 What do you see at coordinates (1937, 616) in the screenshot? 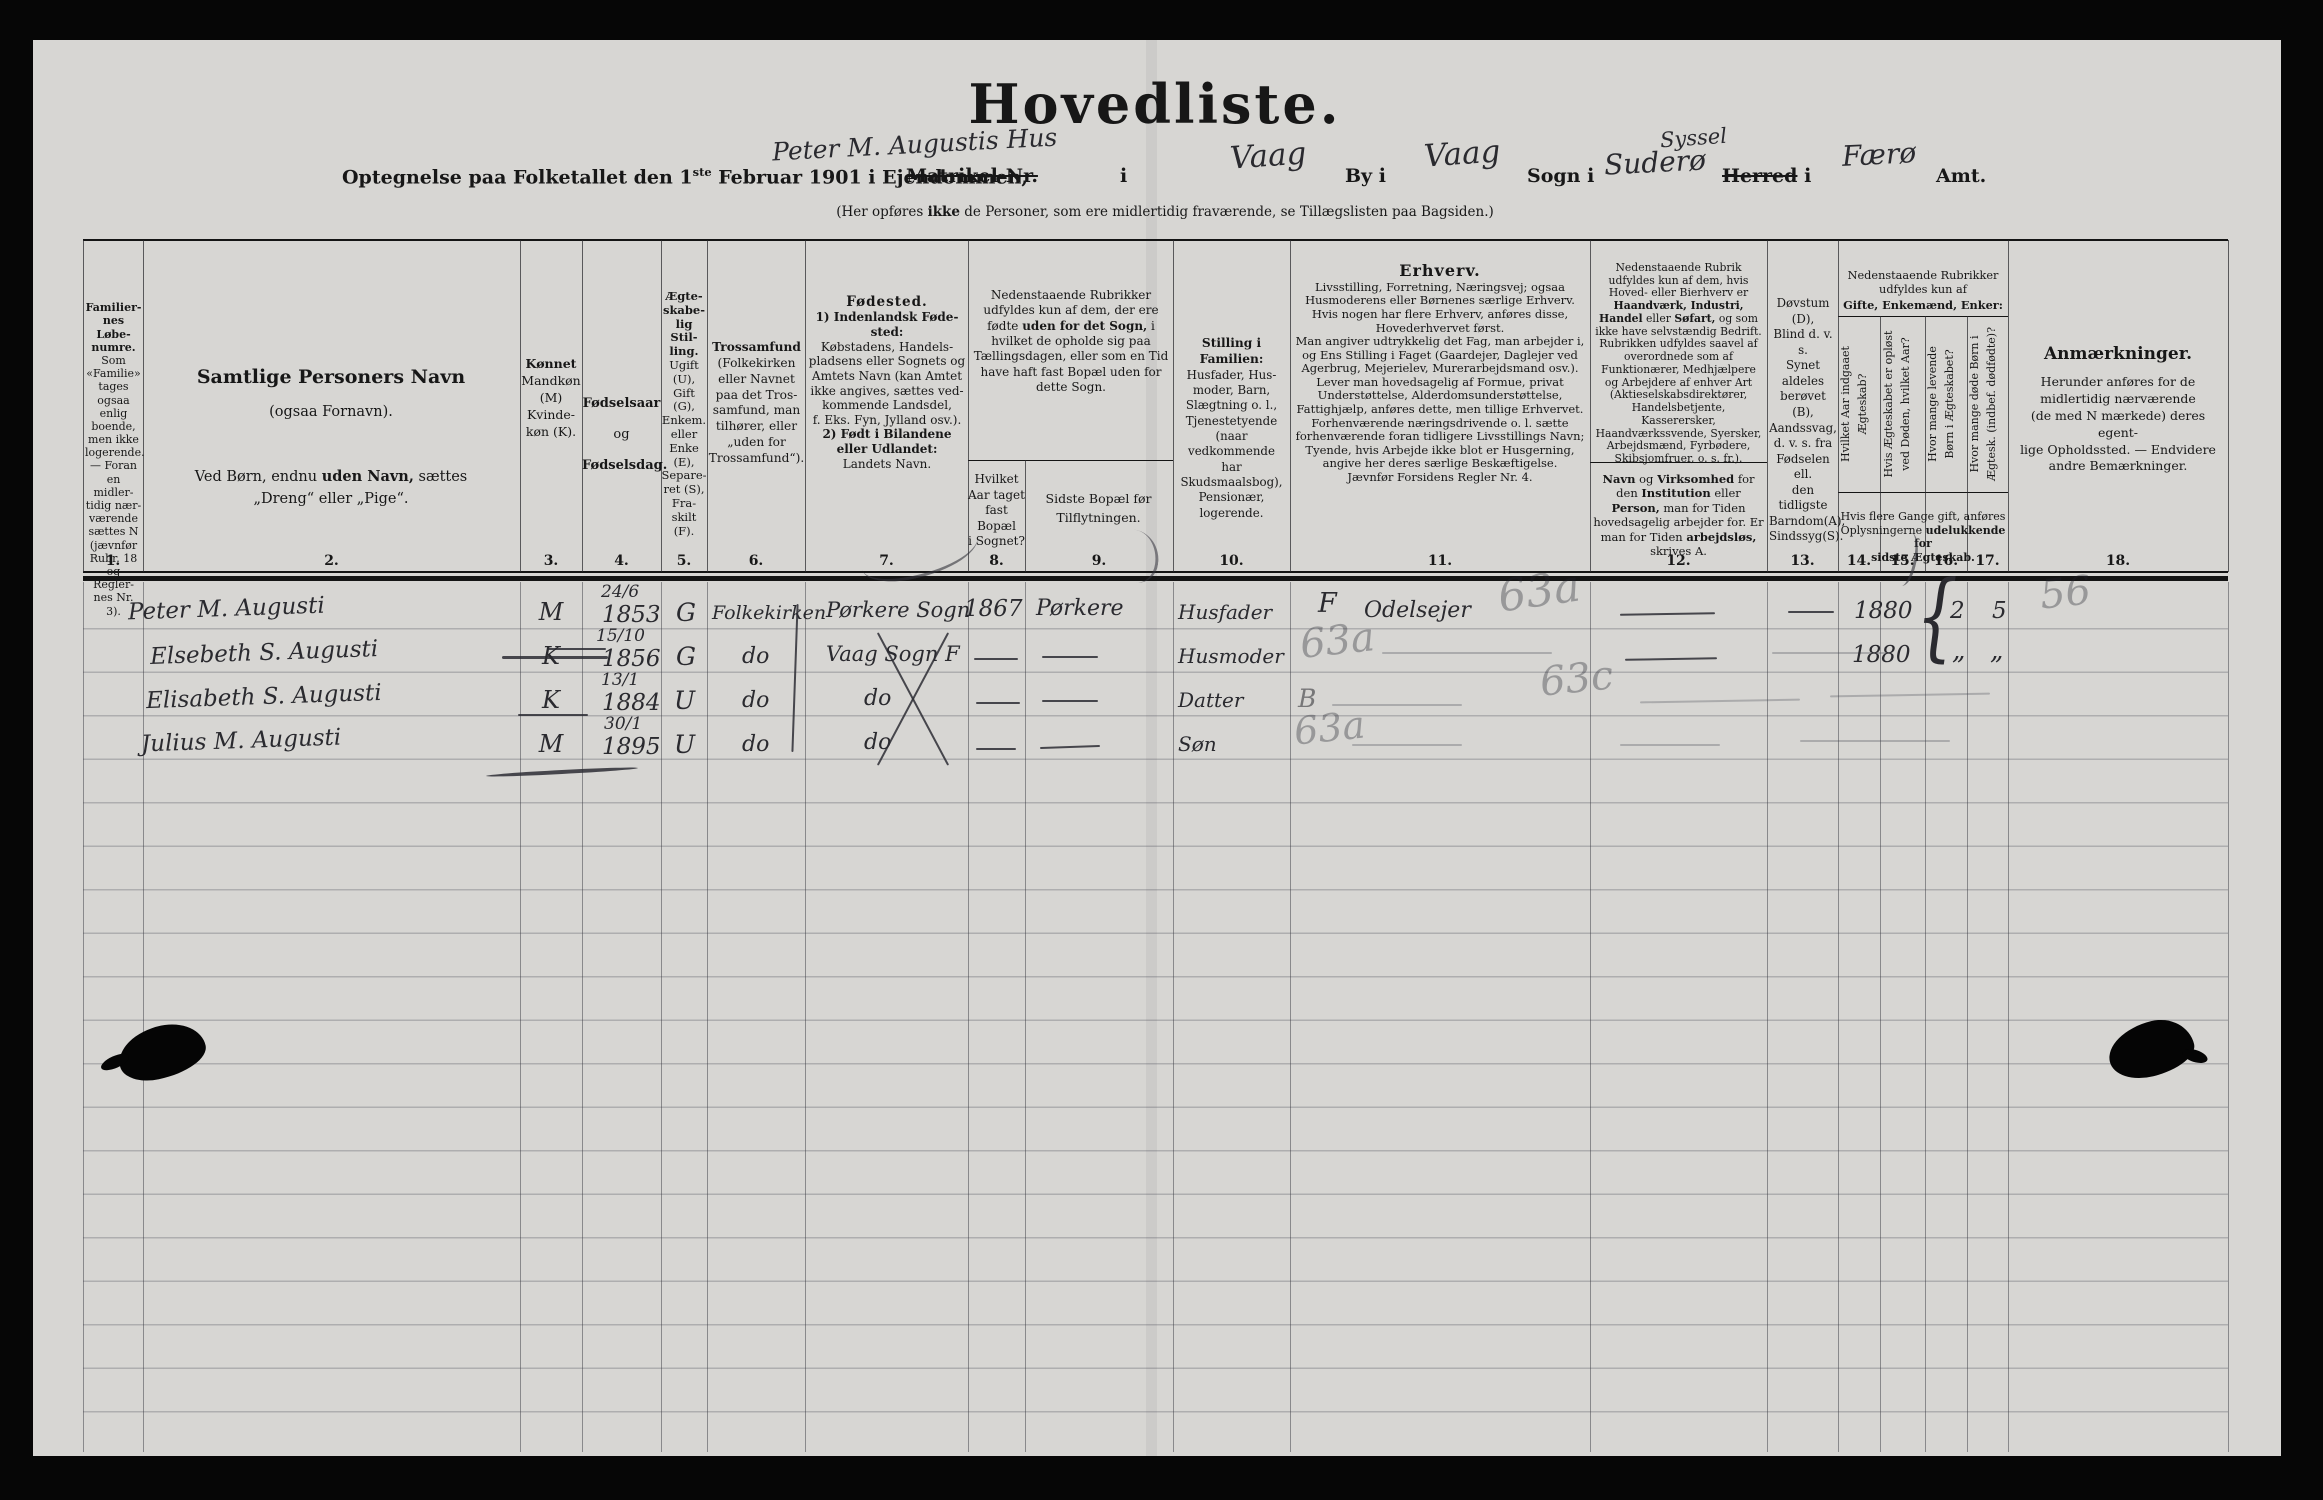
I see `marriage-brace: {` at bounding box center [1937, 616].